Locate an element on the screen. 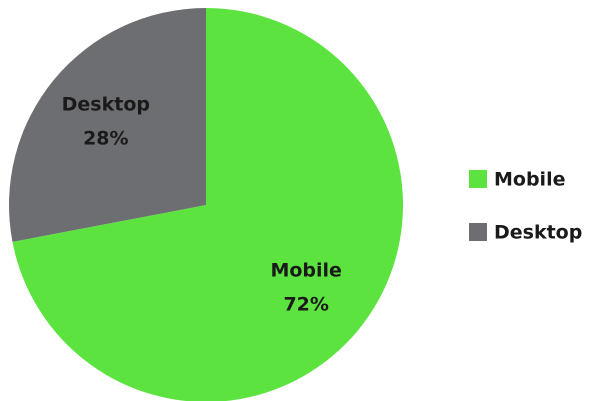  slice-label: Desktop is located at coordinates (106, 105).